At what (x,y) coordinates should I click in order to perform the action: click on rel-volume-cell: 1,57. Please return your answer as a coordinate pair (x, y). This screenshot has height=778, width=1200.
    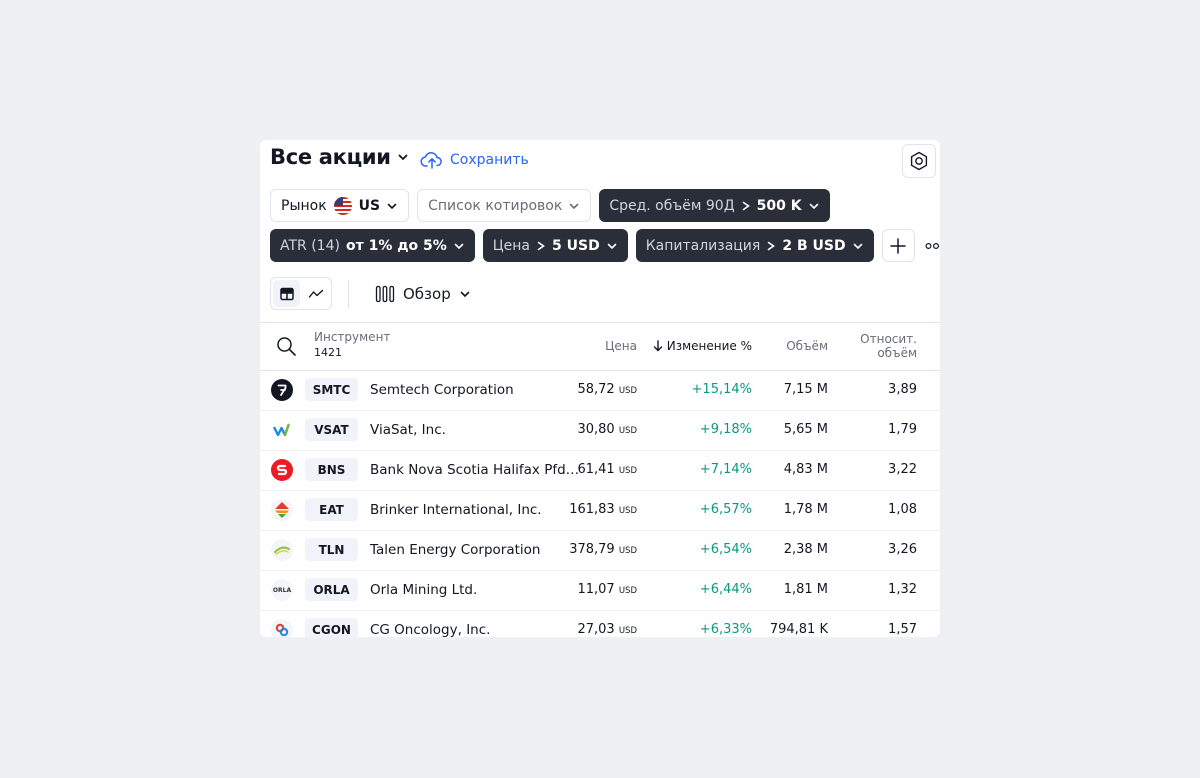
    Looking at the image, I should click on (902, 629).